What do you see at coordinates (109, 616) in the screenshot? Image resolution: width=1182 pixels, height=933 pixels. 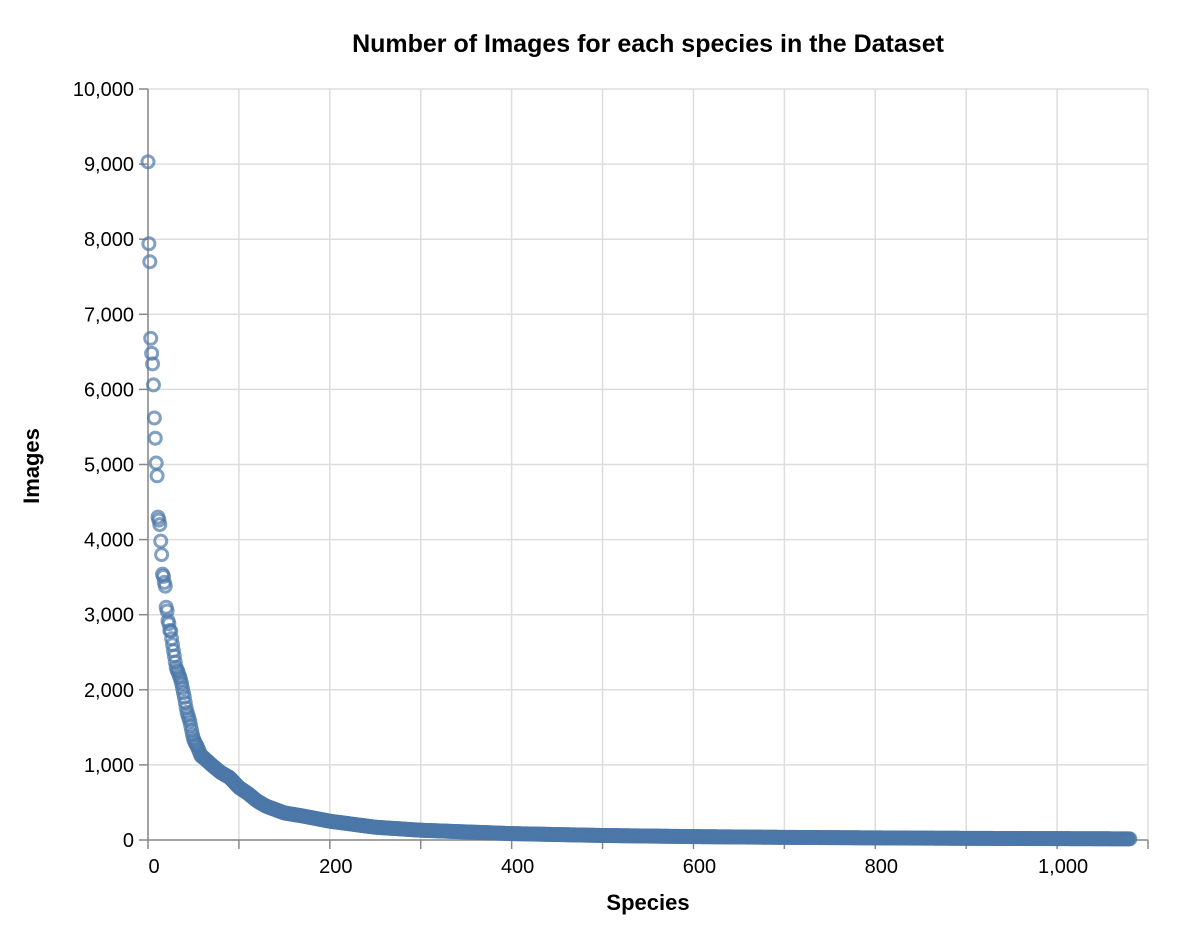 I see `y-tick-label: 3,000` at bounding box center [109, 616].